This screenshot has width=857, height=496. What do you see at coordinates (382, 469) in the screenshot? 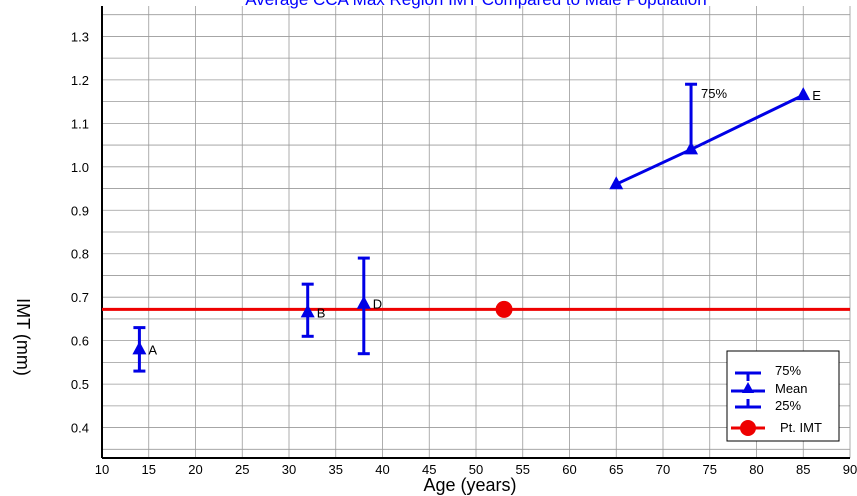
I see `x-tick-label: 40` at bounding box center [382, 469].